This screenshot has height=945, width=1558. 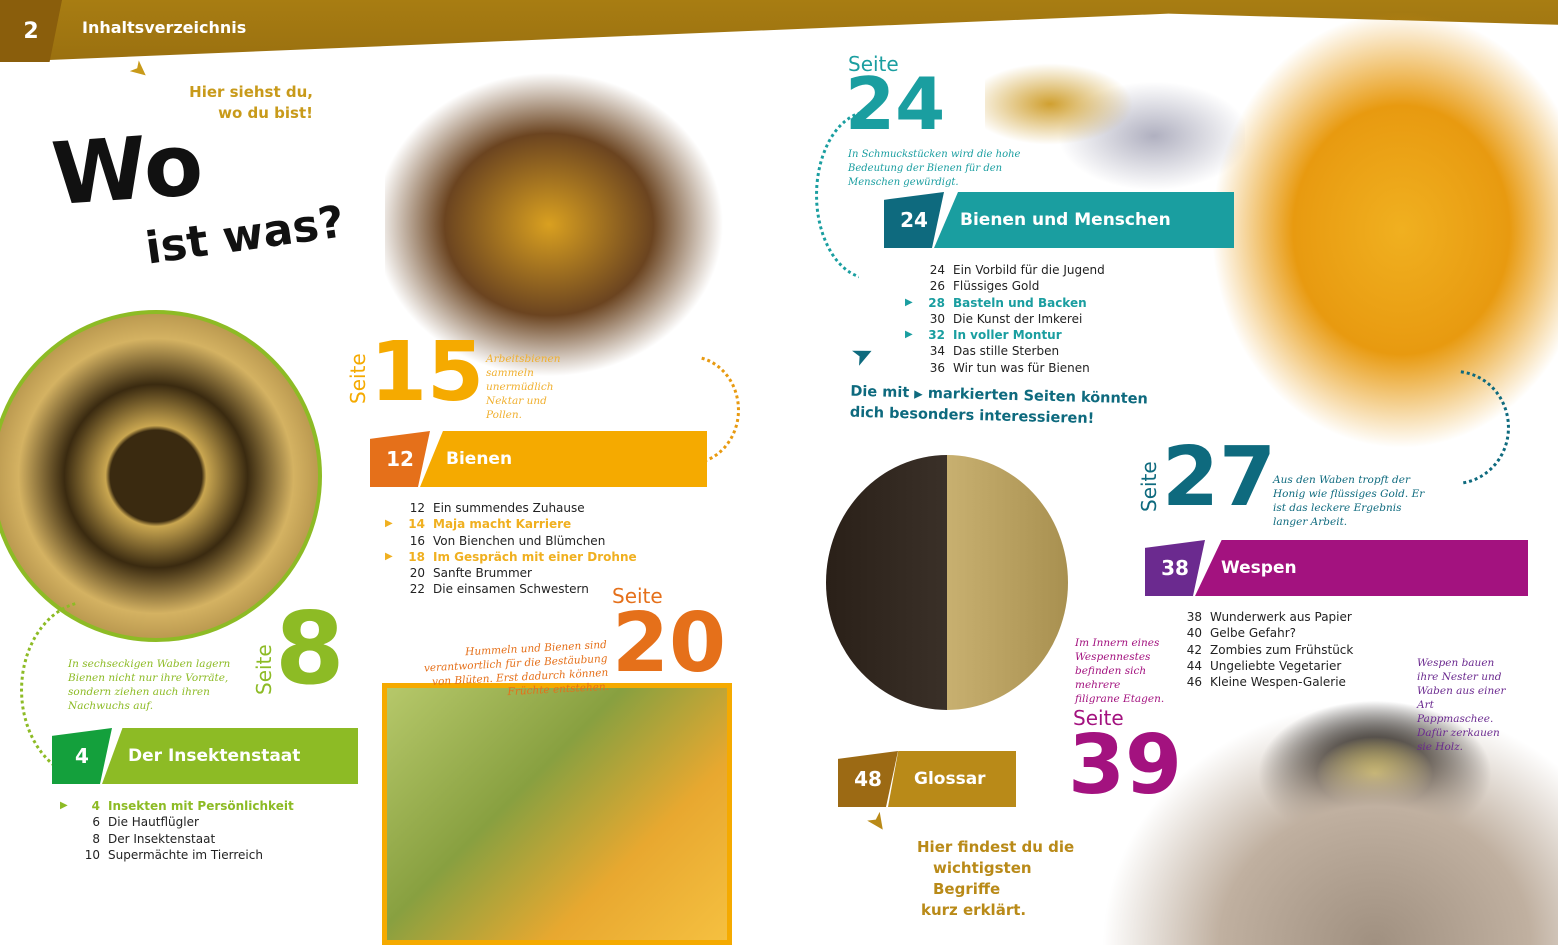 I want to click on toc-item: 6 Die Hautflügler, so click(x=177, y=822).